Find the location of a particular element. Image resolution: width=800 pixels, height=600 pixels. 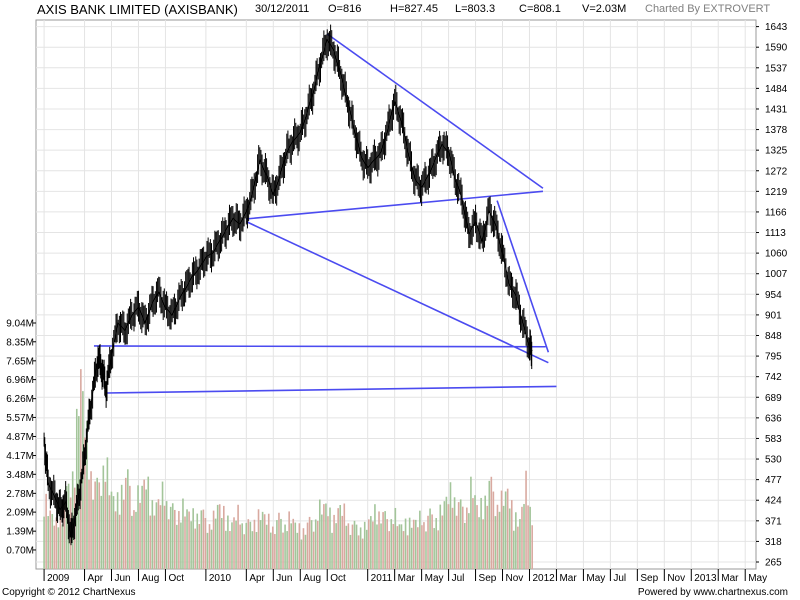

price-tick-label: 1166 is located at coordinates (776, 212).